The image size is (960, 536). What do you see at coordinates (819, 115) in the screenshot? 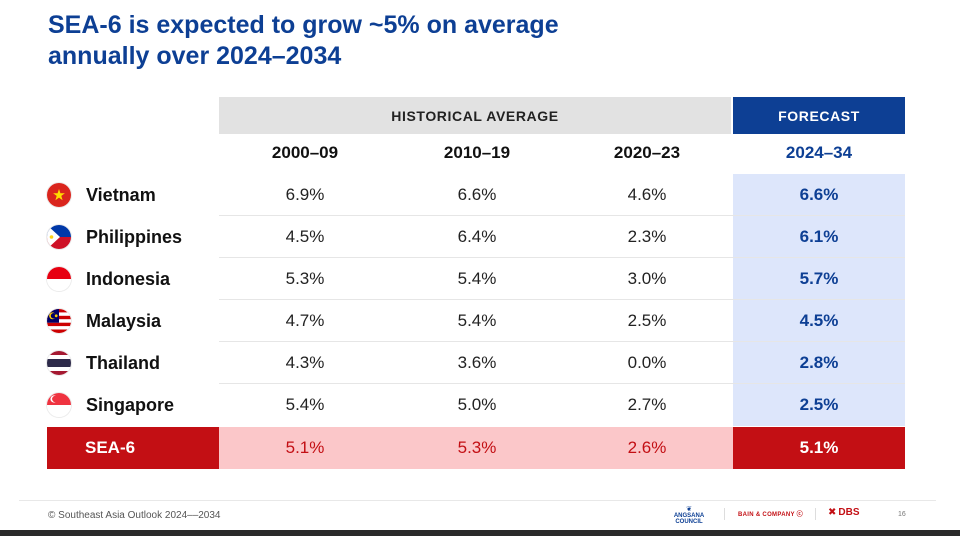
I see `forecast-header: FORECAST` at bounding box center [819, 115].